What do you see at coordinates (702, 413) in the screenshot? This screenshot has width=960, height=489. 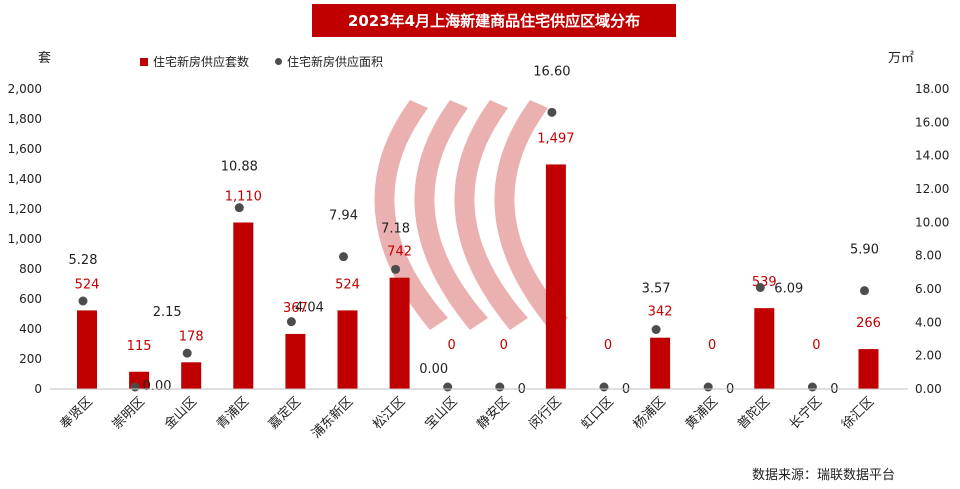 I see `category-label: 黄浦区` at bounding box center [702, 413].